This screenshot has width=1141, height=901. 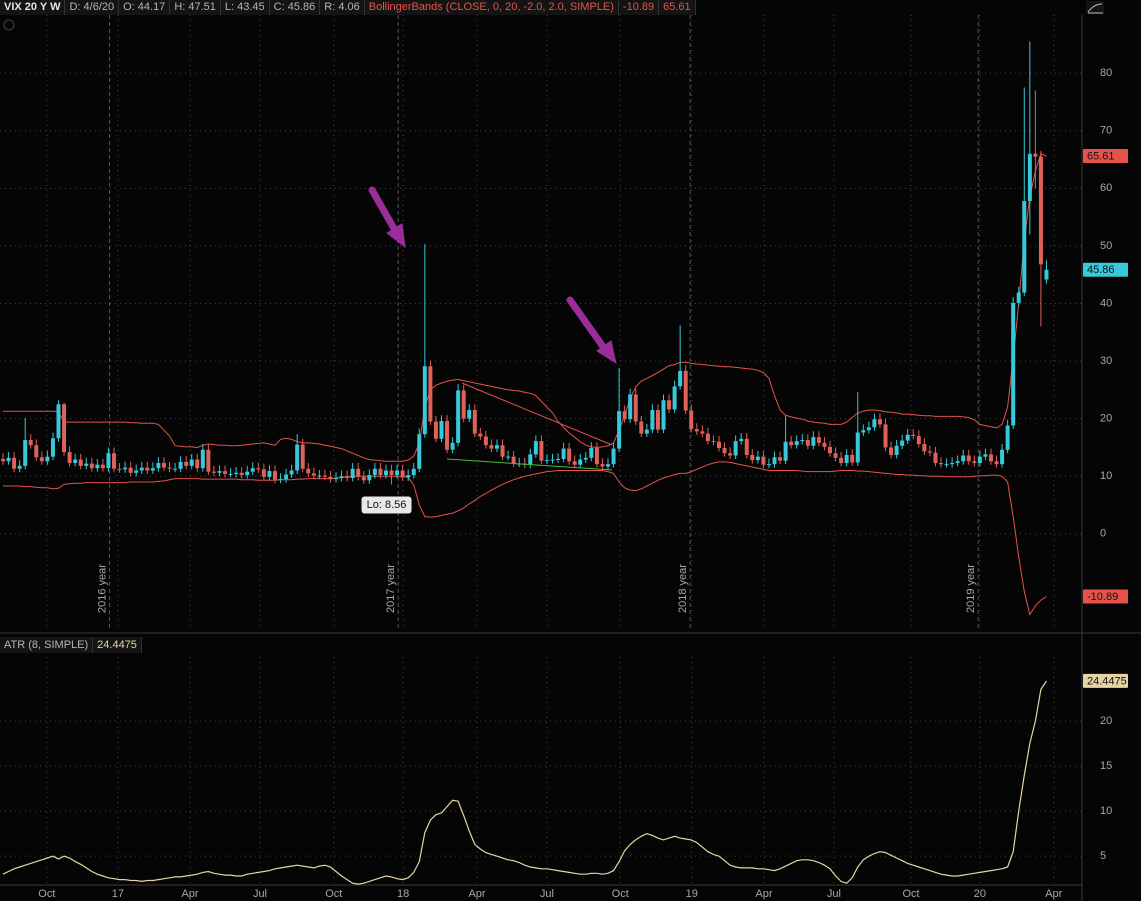 I want to click on x-tick-label: 18, so click(x=403, y=894).